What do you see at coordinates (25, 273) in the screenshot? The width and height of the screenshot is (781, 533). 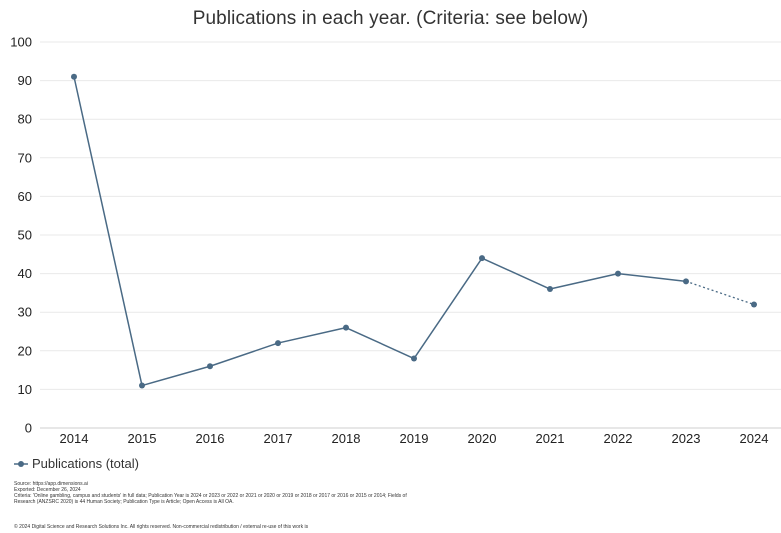 I see `y-tick-label: 40` at bounding box center [25, 273].